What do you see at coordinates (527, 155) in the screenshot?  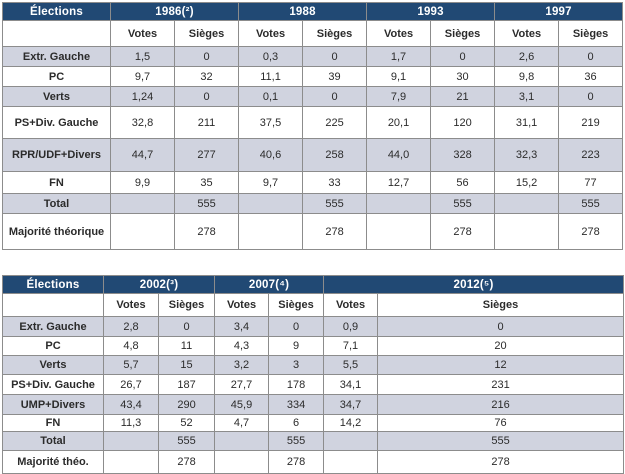 I see `cell: 32,3` at bounding box center [527, 155].